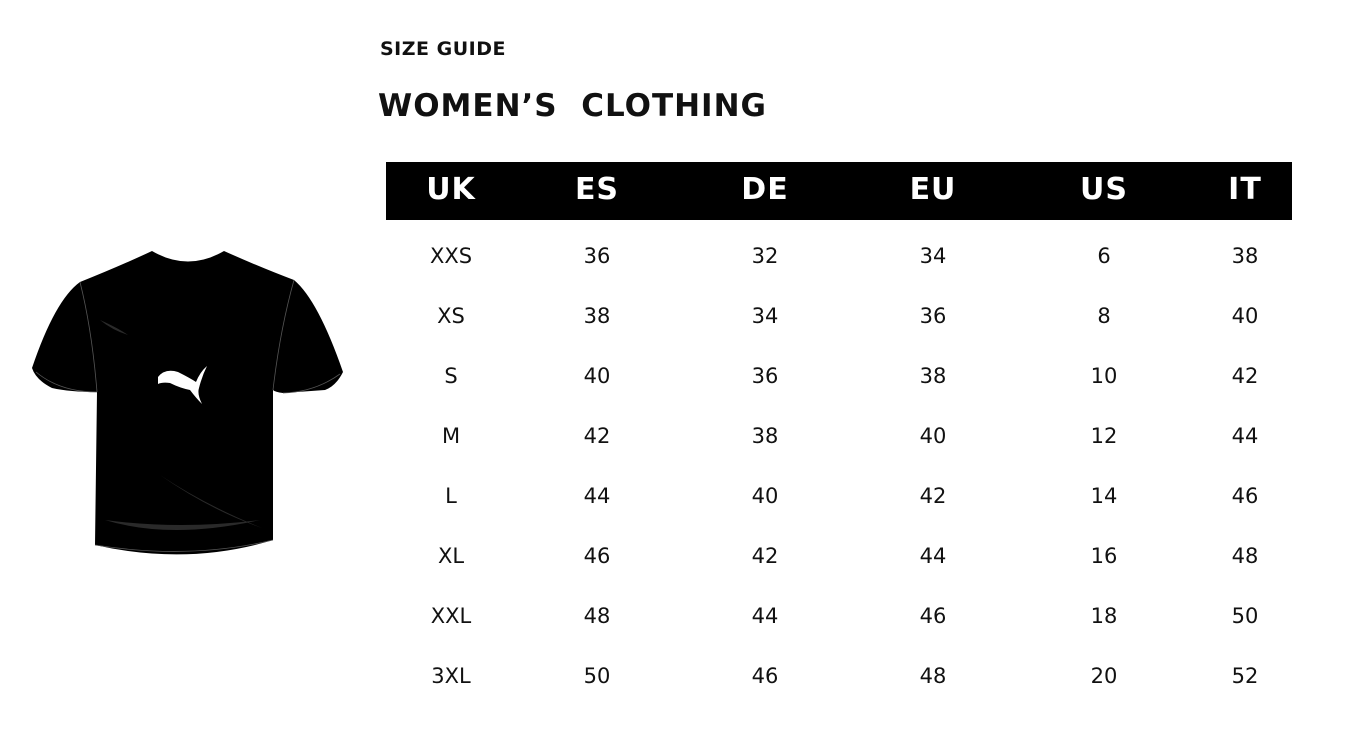  I want to click on tshirt-image, so click(187, 403).